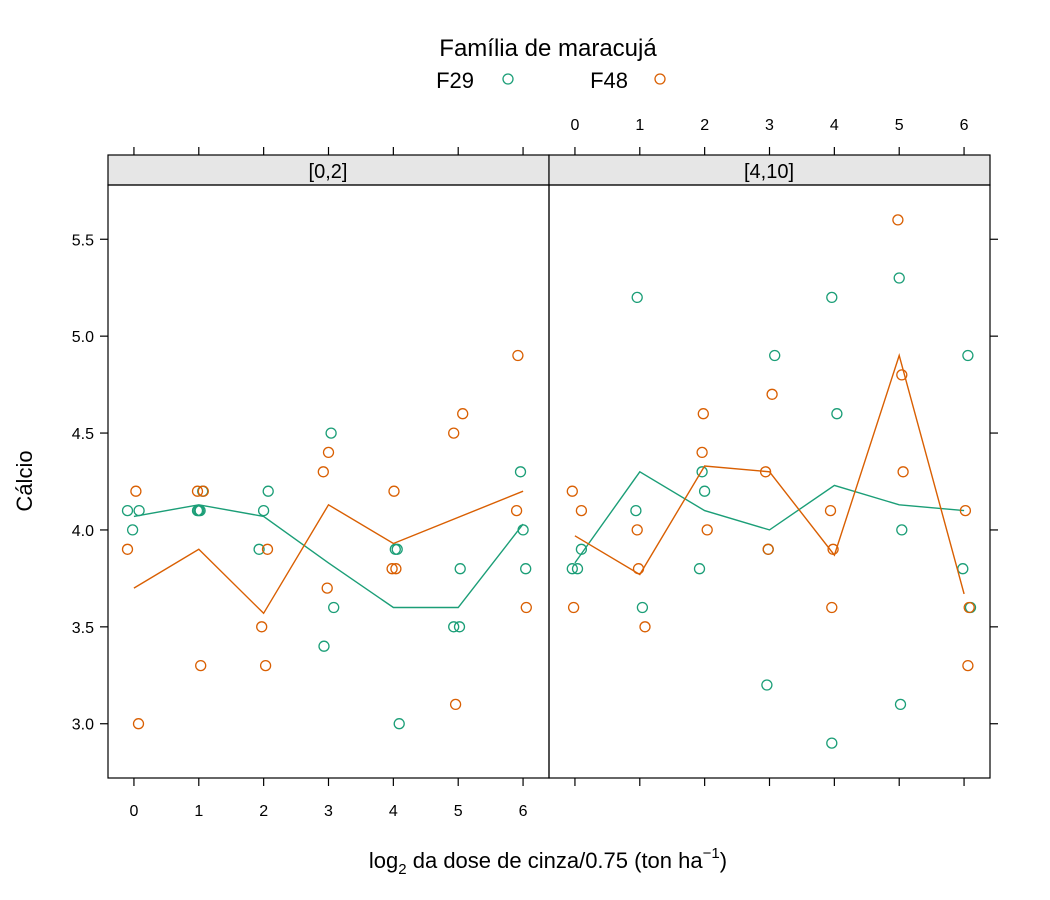 The width and height of the screenshot is (1050, 900). I want to click on x-axis-title-superscript: −1, so click(711, 853).